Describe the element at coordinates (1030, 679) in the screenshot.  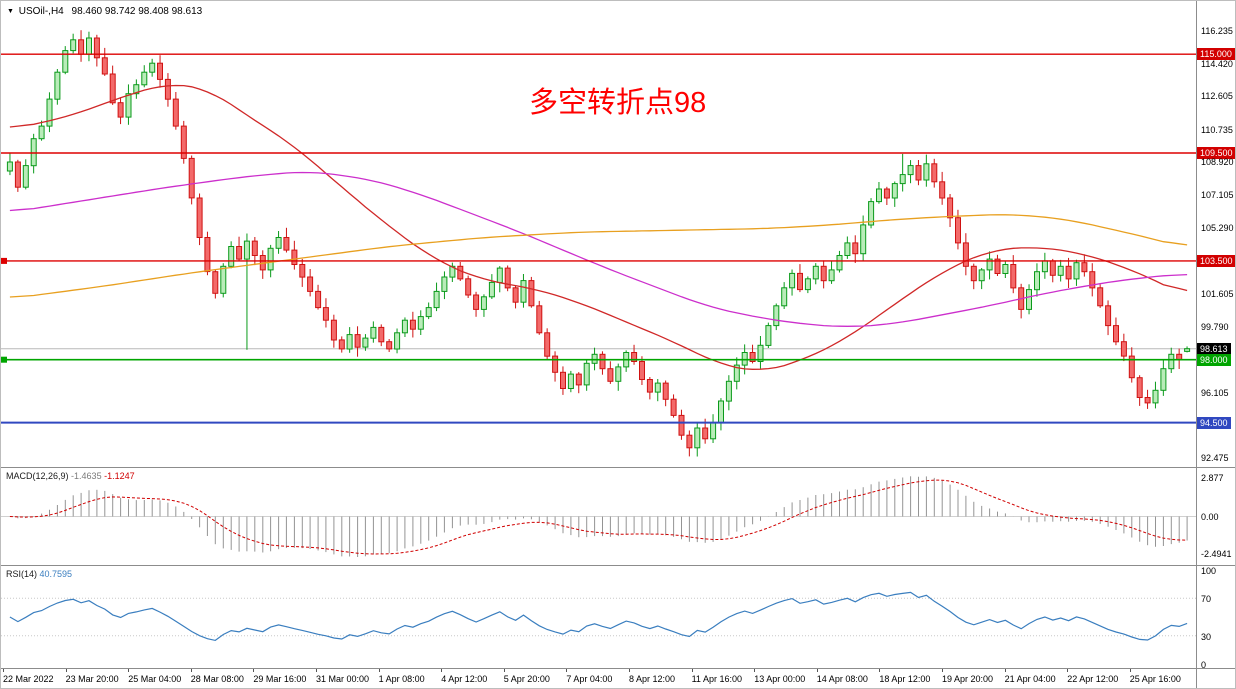
I see `time-axis-label: 21 Apr 04:00` at that location.